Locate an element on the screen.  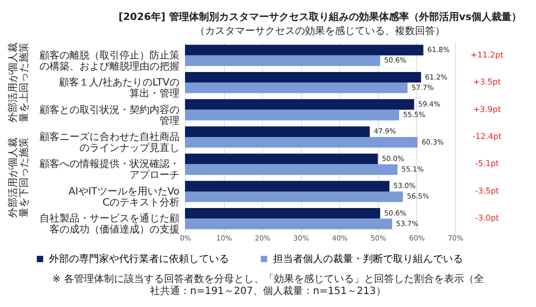
text: -5.1pt is located at coordinates (487, 163).